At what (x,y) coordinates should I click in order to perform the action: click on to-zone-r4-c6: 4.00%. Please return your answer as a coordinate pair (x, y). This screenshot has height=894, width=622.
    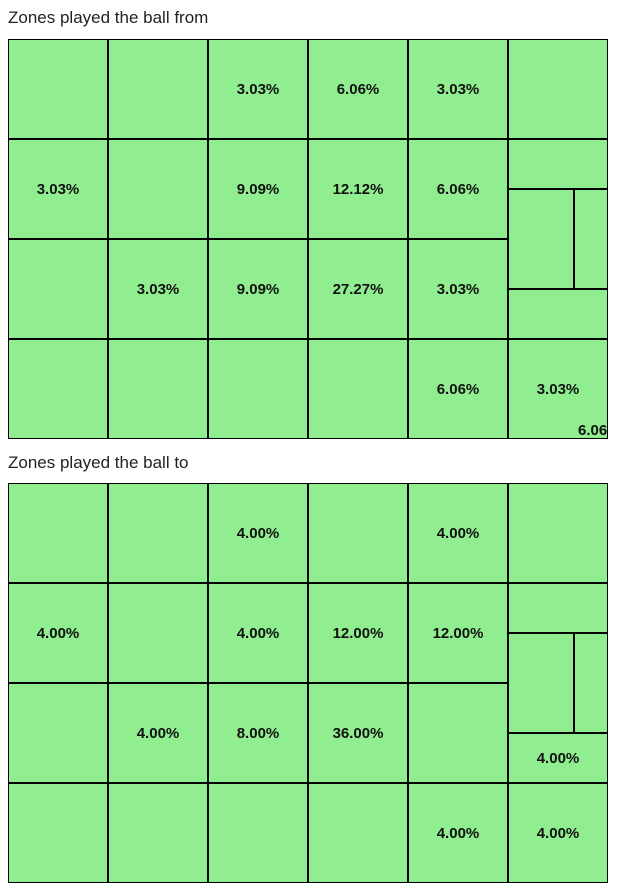
    Looking at the image, I should click on (558, 833).